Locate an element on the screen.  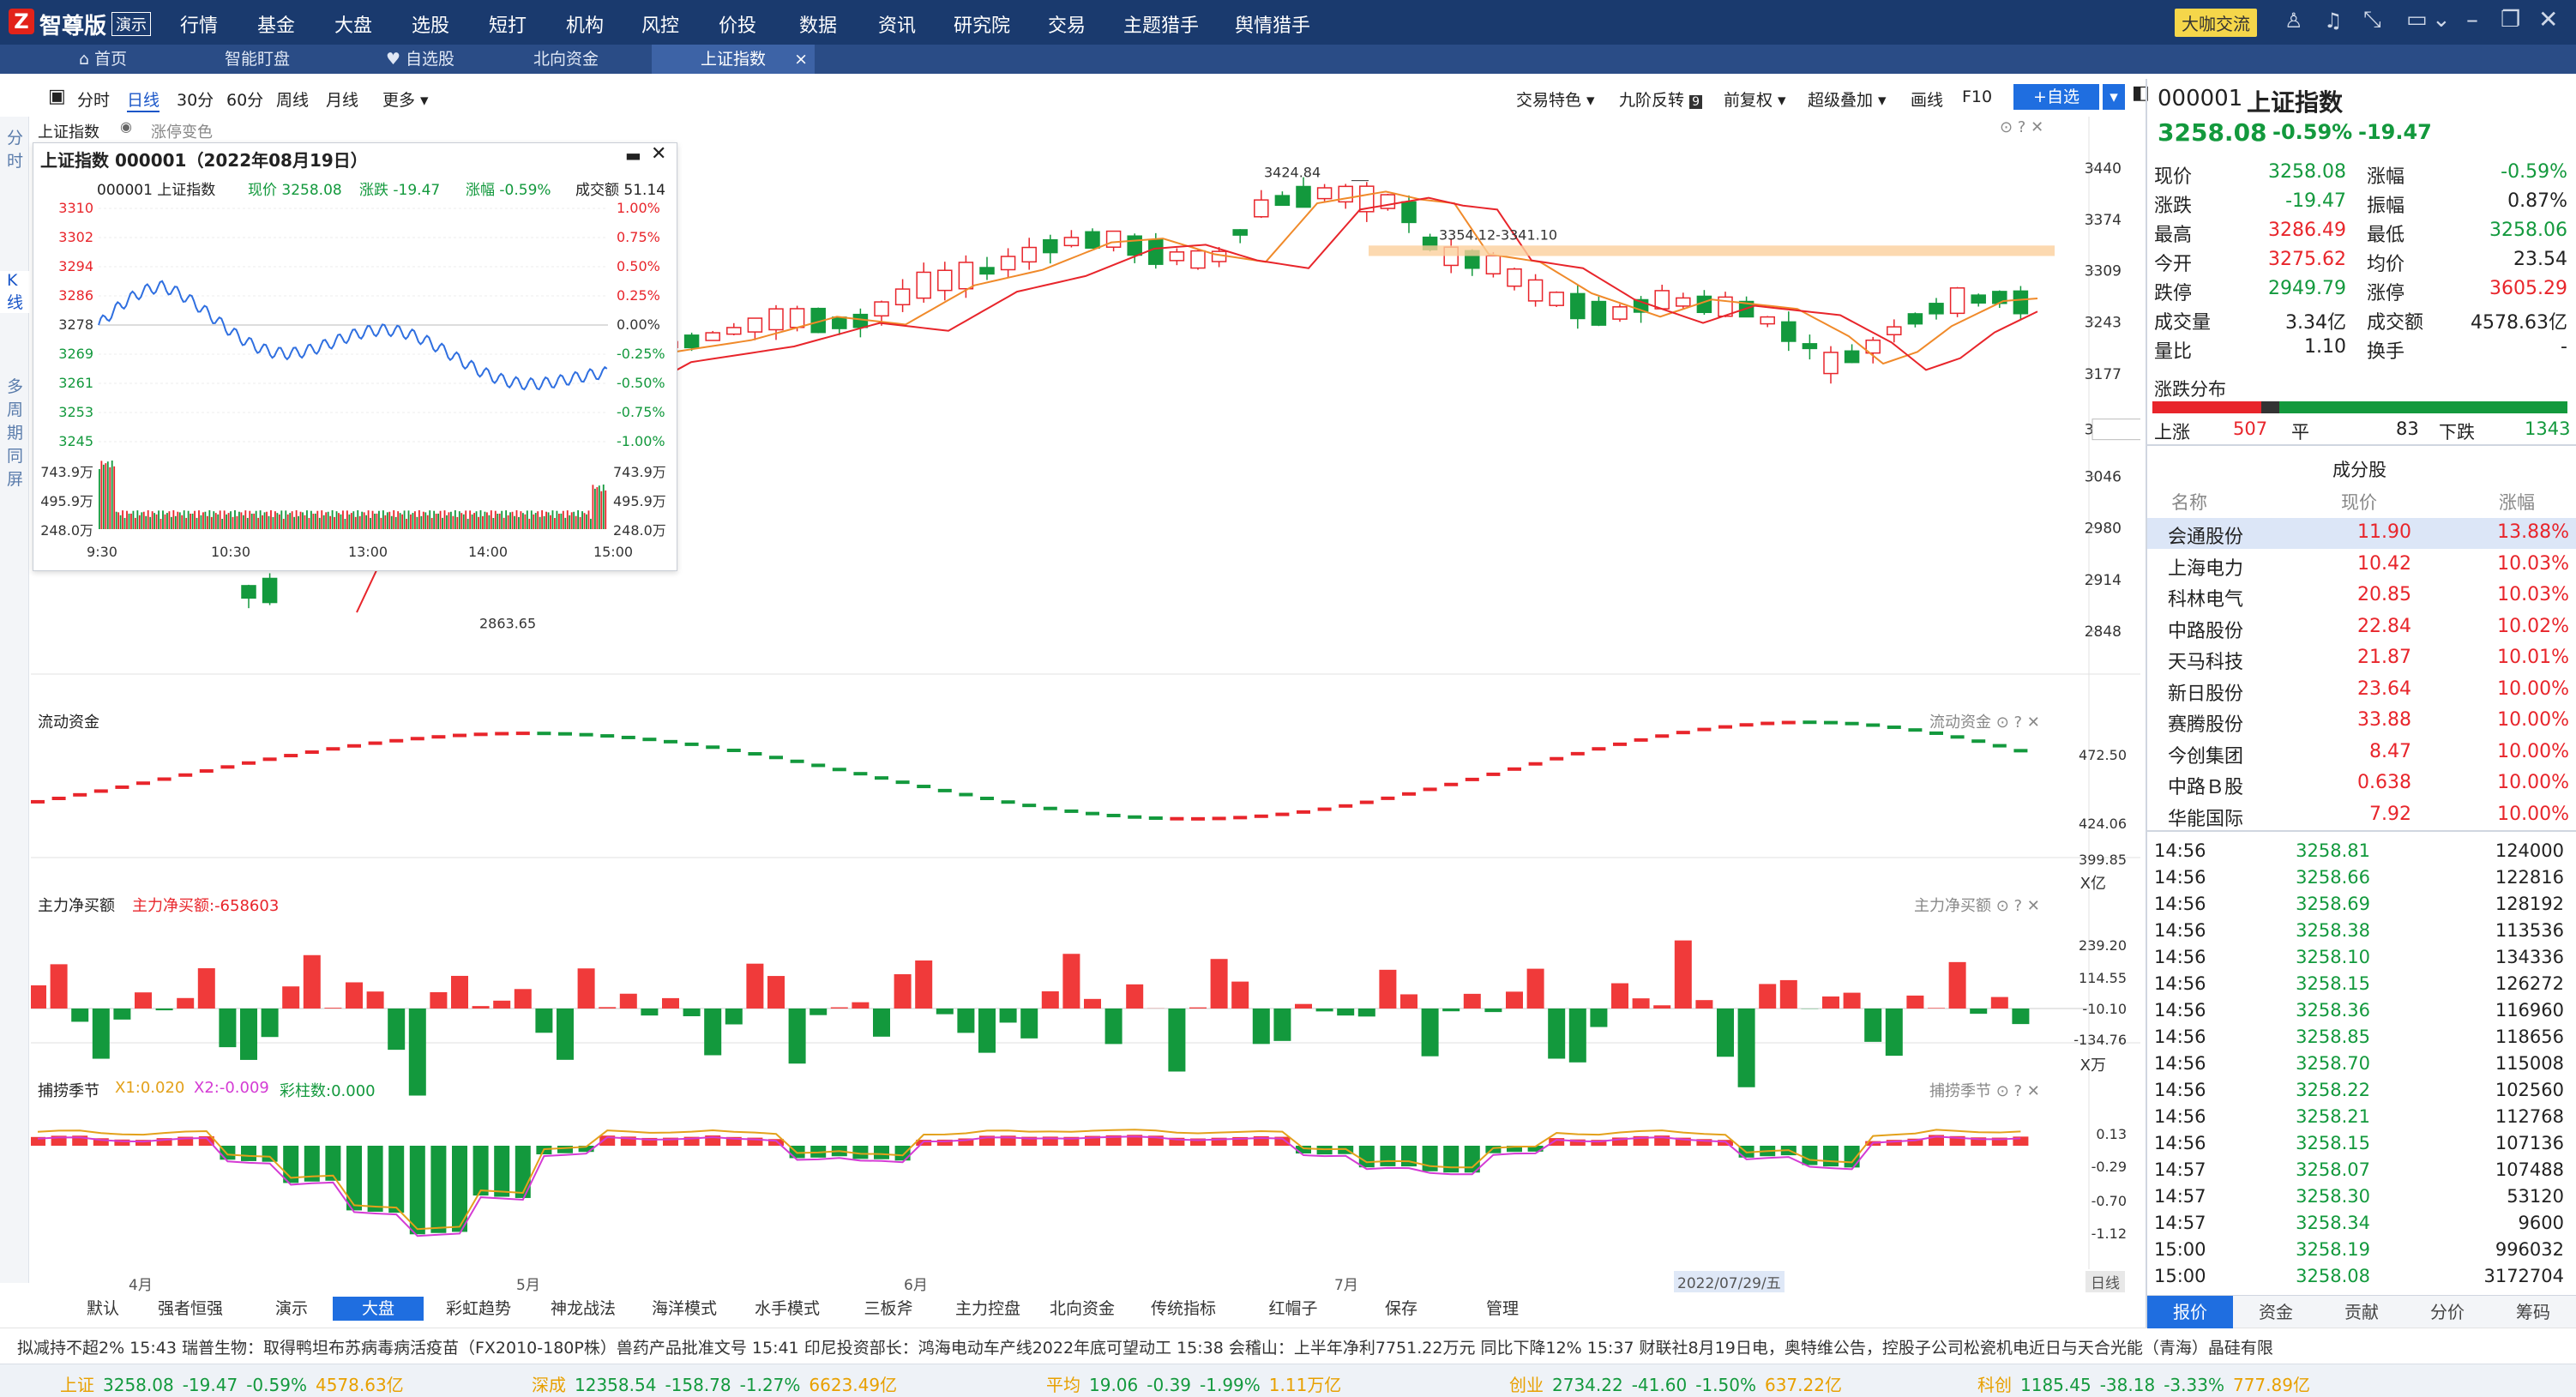
panel1-axis: 399.85 is located at coordinates (2103, 860).